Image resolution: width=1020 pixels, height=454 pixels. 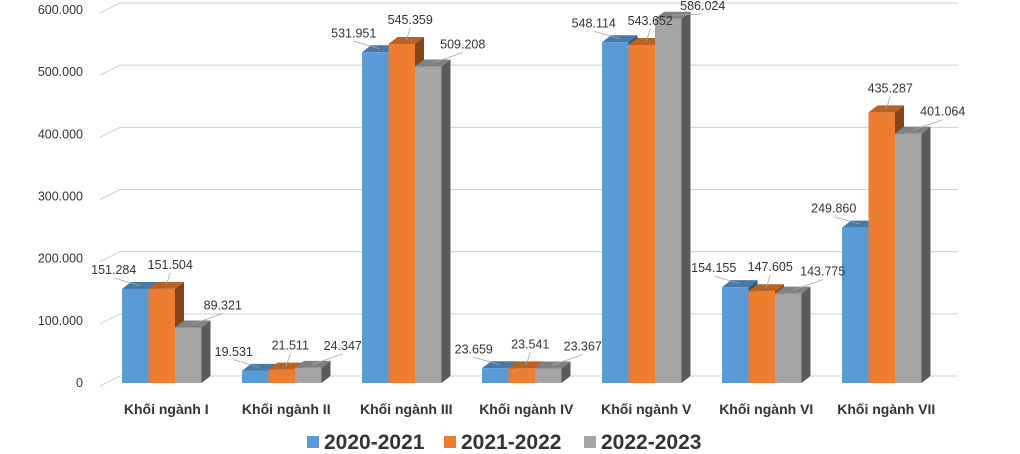 I want to click on data-label: 401.064, so click(x=942, y=112).